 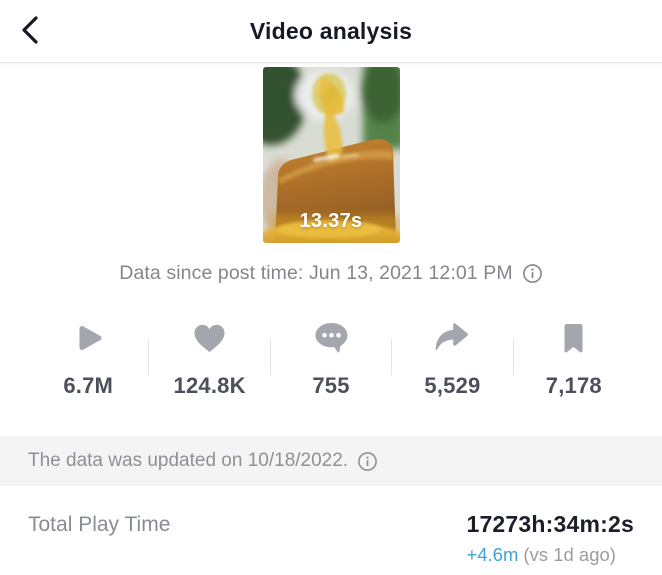 What do you see at coordinates (573, 385) in the screenshot?
I see `stat-bookmarks-value: 7,178` at bounding box center [573, 385].